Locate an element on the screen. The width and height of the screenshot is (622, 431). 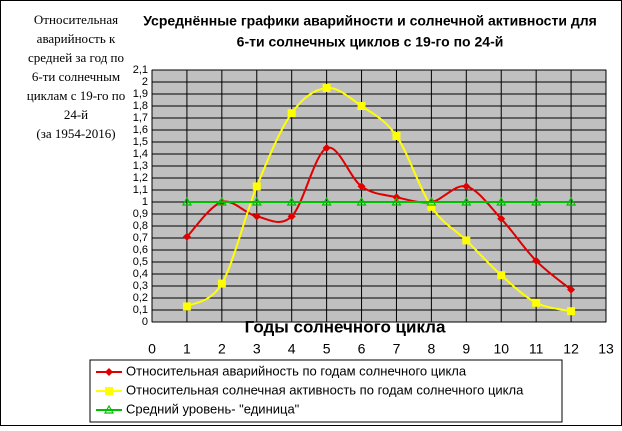
y-axis-title: циклам с 19-го по is located at coordinates (76, 95).